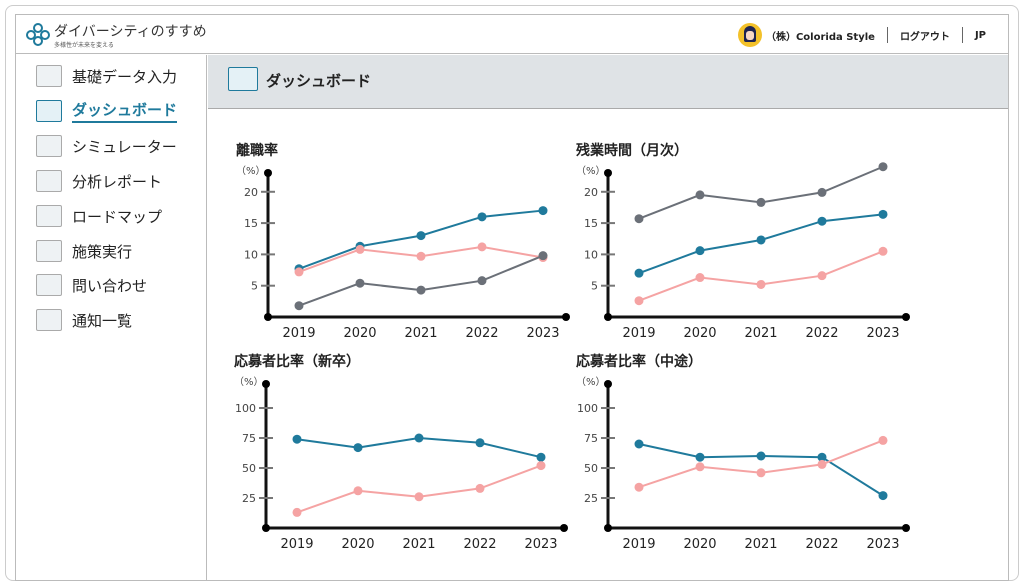 Image resolution: width=1024 pixels, height=586 pixels. Describe the element at coordinates (130, 32) in the screenshot. I see `brand-name: ダイバーシティのすすめ` at that location.